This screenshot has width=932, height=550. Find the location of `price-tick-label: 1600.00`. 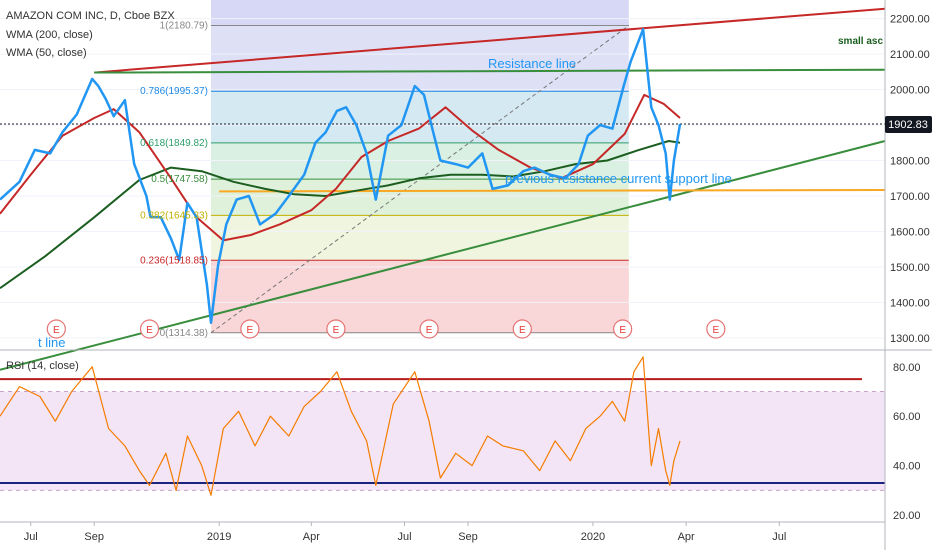

price-tick-label: 1600.00 is located at coordinates (910, 232).